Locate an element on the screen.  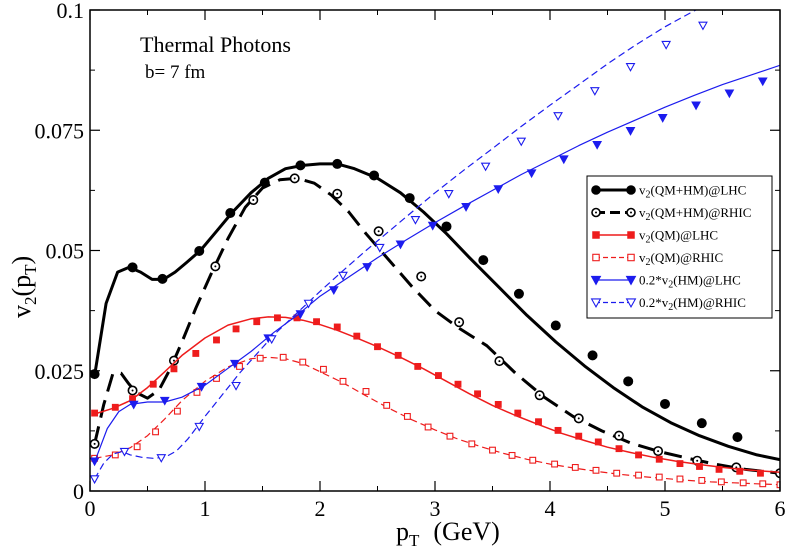
legend-label-post: (HM)@LHC is located at coordinates (707, 280).